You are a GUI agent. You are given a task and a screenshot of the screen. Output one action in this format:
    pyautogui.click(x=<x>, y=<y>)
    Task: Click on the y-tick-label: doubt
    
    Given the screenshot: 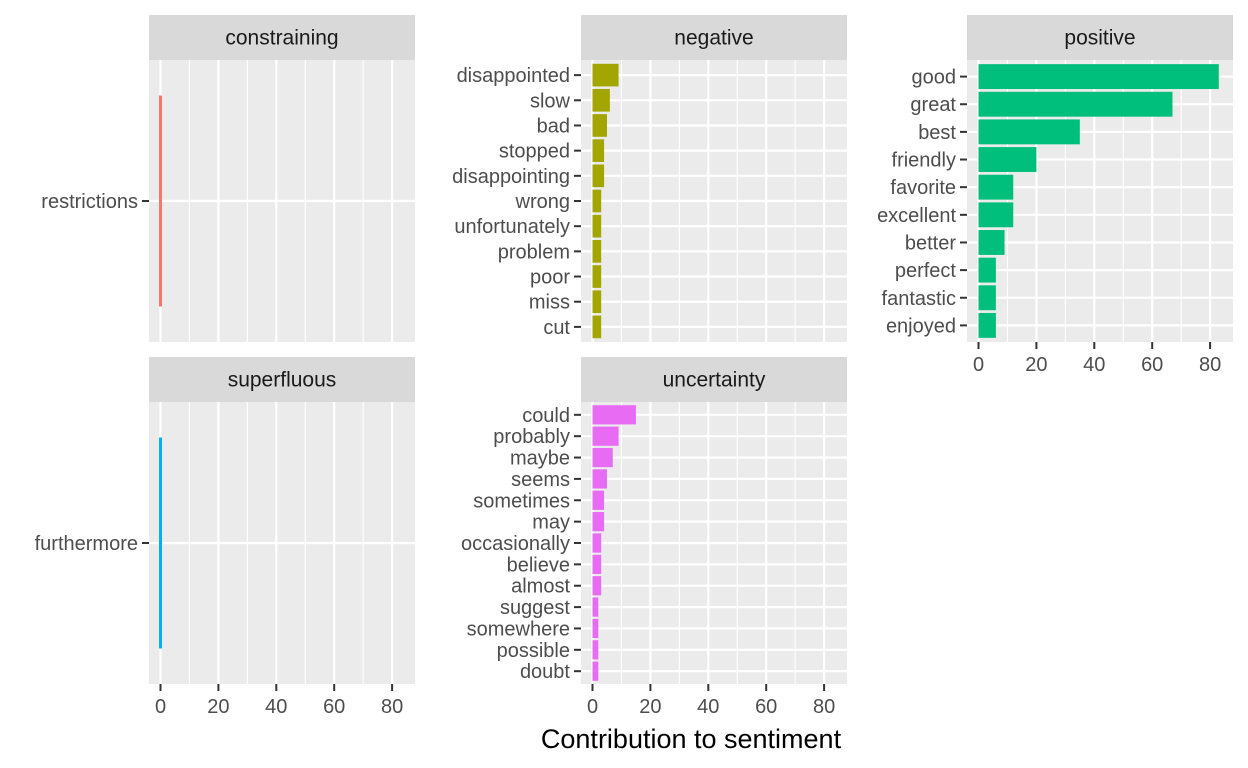 What is the action you would take?
    pyautogui.click(x=545, y=672)
    